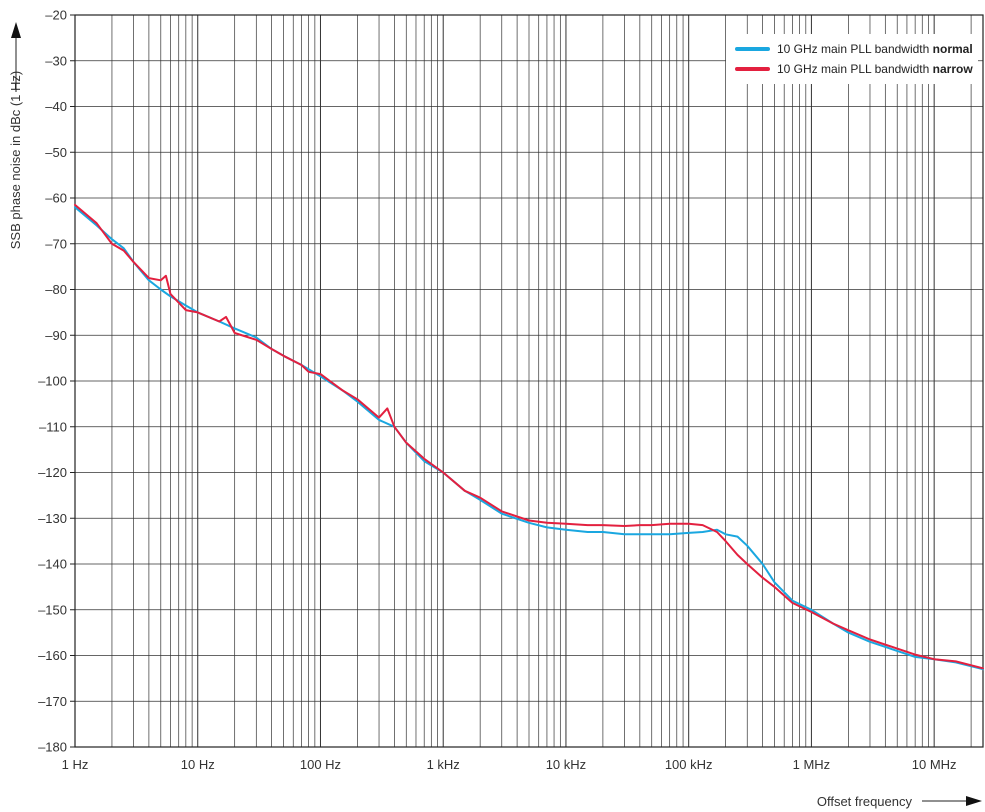 The image size is (985, 812). What do you see at coordinates (52, 655) in the screenshot?
I see `y-tick-label: –160` at bounding box center [52, 655].